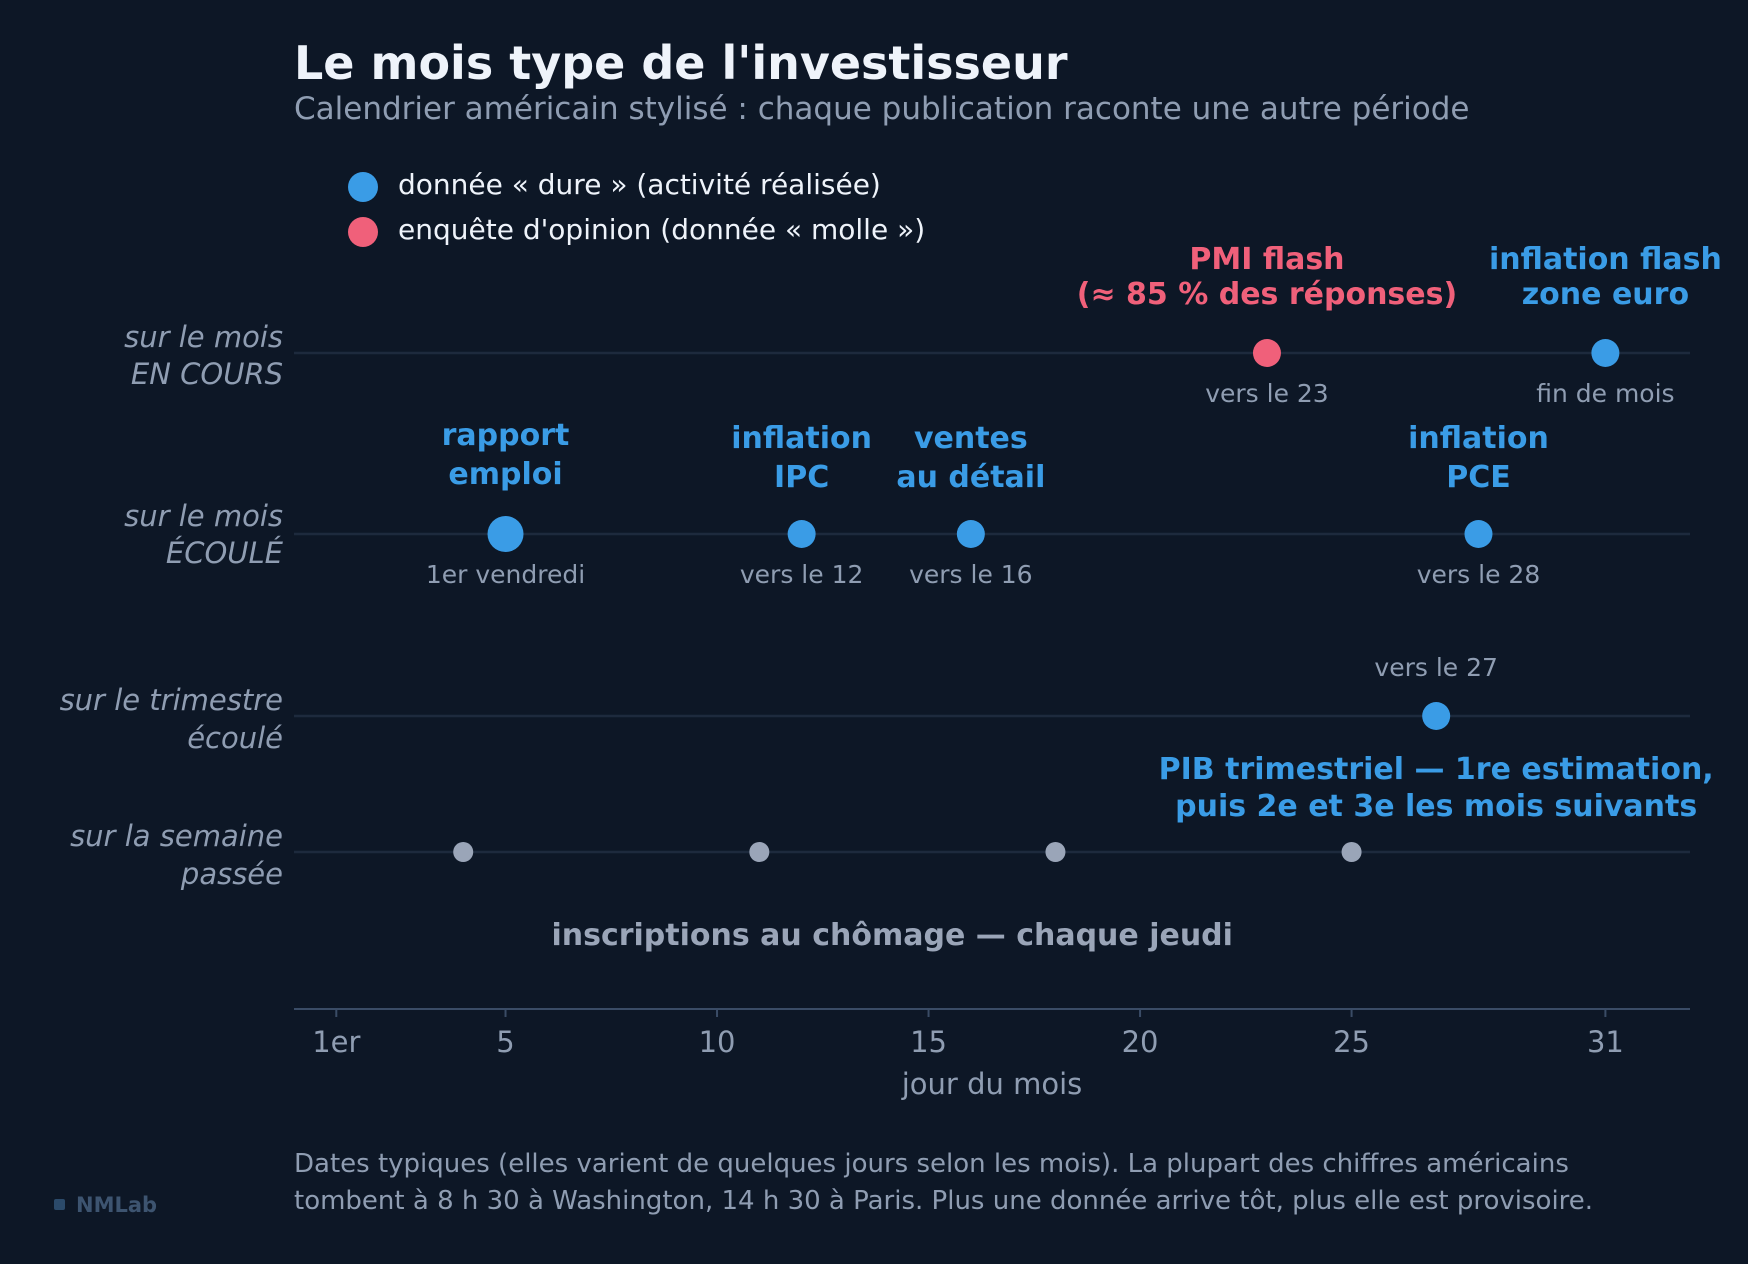 The image size is (1748, 1264). What do you see at coordinates (1267, 294) in the screenshot?
I see `event-label: (≈ 85 % des réponses)` at bounding box center [1267, 294].